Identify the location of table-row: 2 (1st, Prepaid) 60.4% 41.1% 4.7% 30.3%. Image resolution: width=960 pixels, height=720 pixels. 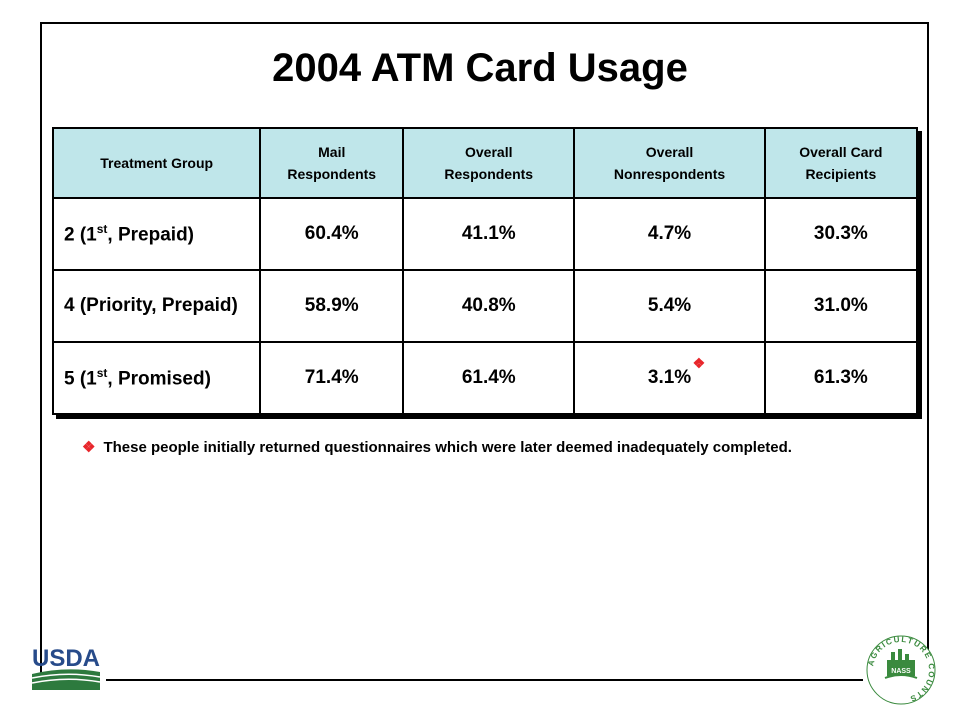
(485, 234).